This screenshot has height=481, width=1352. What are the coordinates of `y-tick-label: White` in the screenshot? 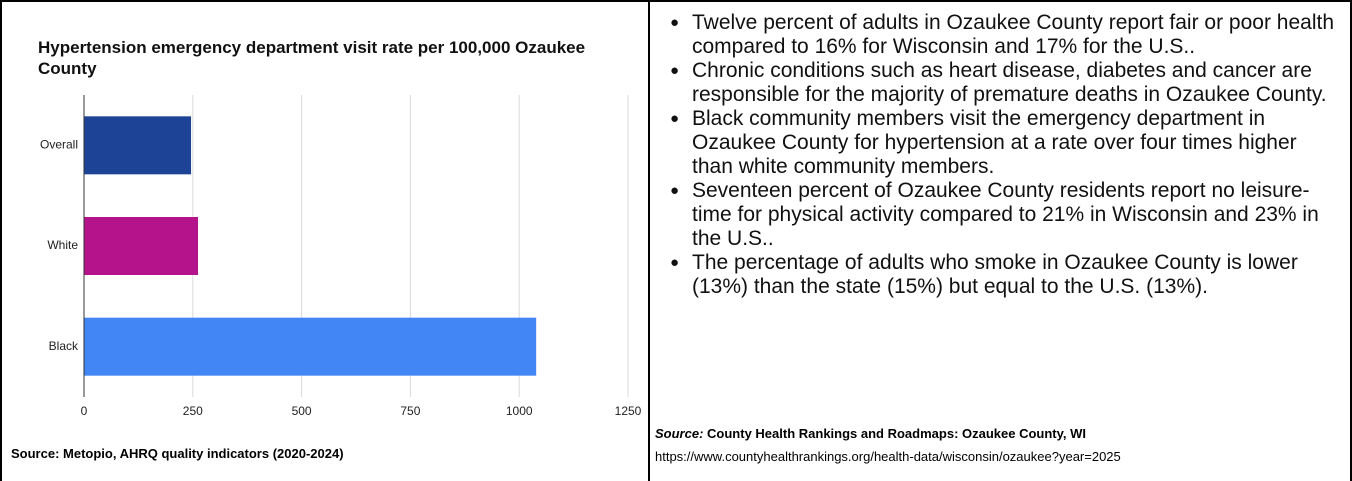 It's located at (62, 245).